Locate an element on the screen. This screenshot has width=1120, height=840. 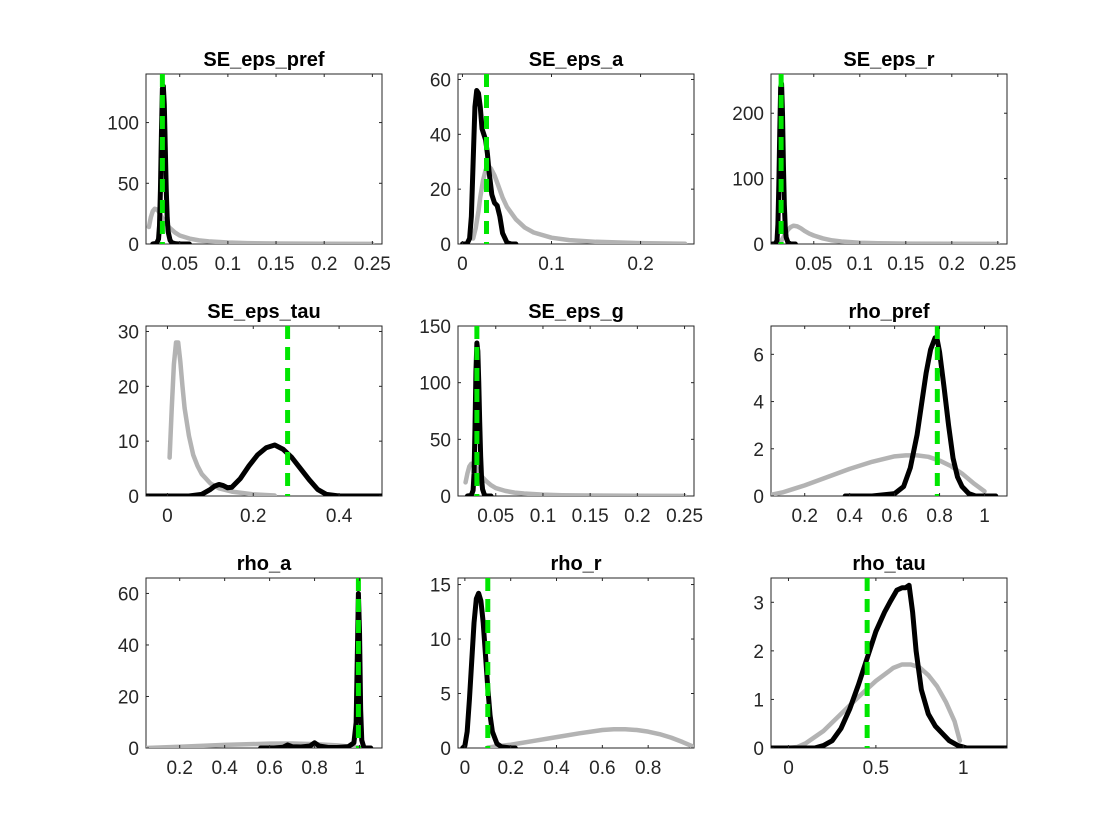
subplot-title: rho_tau is located at coordinates (888, 564).